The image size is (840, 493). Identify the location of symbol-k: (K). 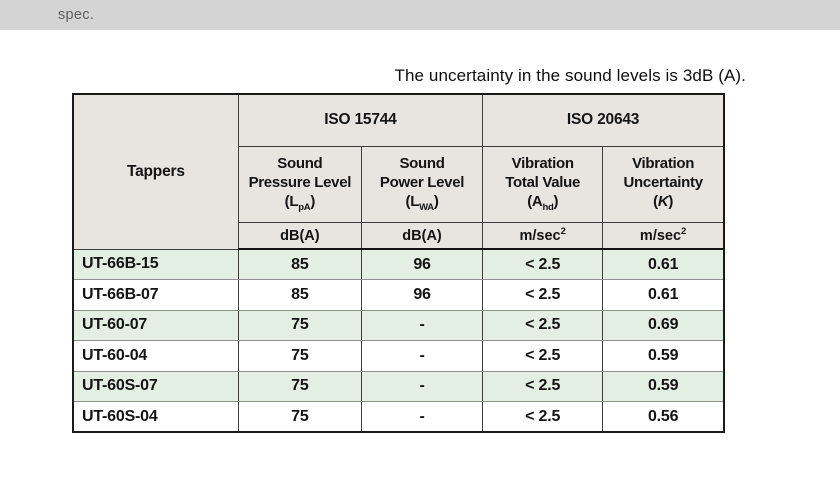
(663, 202).